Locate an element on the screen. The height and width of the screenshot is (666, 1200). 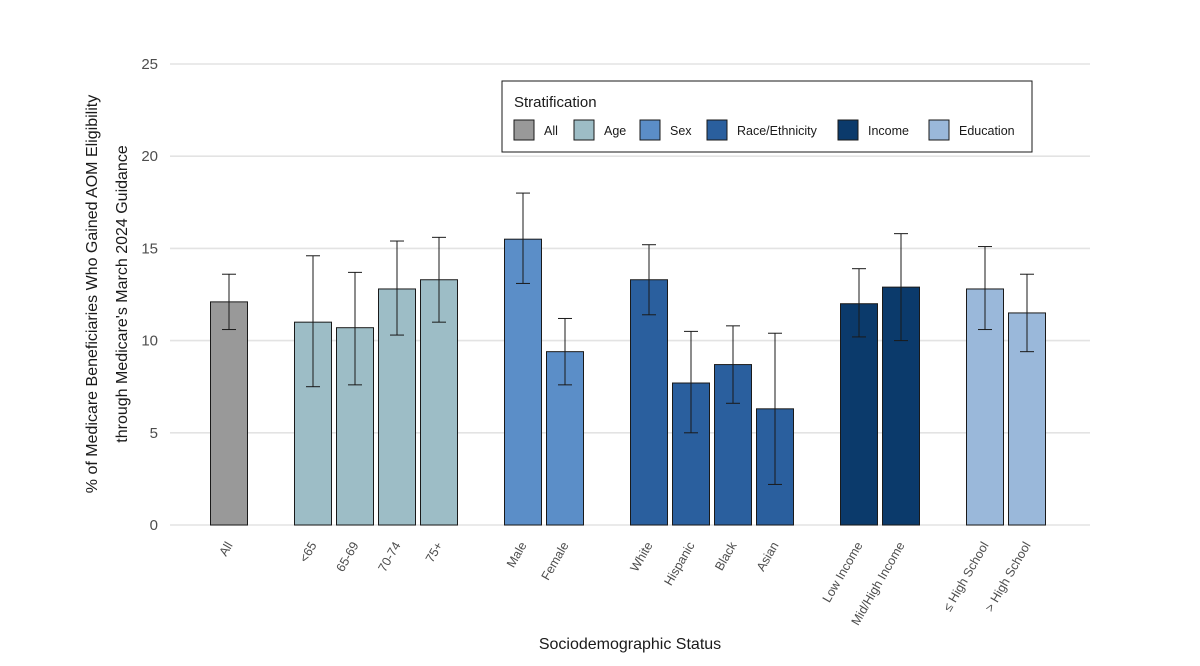
legend-entry: Income is located at coordinates (873, 130).